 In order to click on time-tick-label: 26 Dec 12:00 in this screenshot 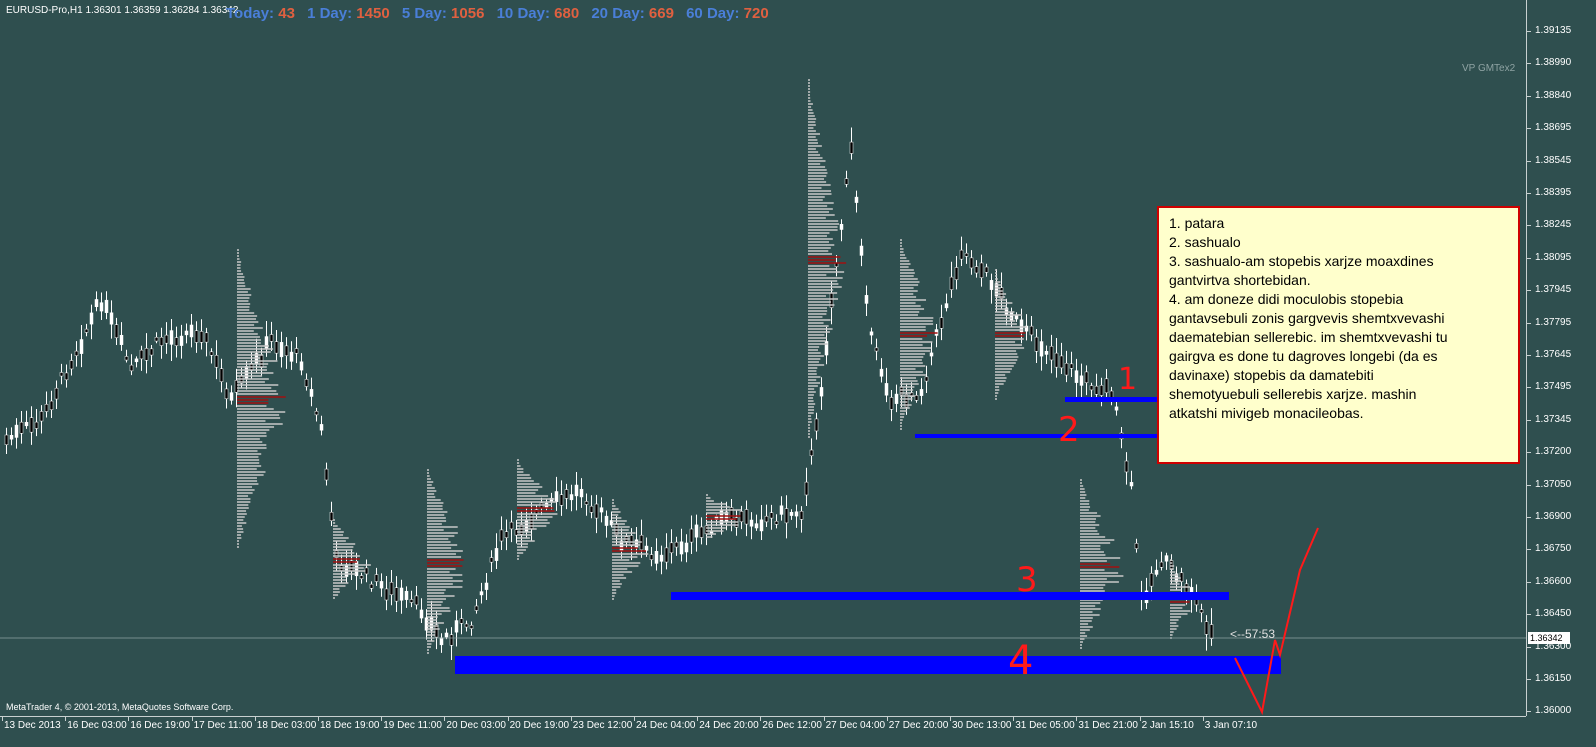, I will do `click(792, 725)`.